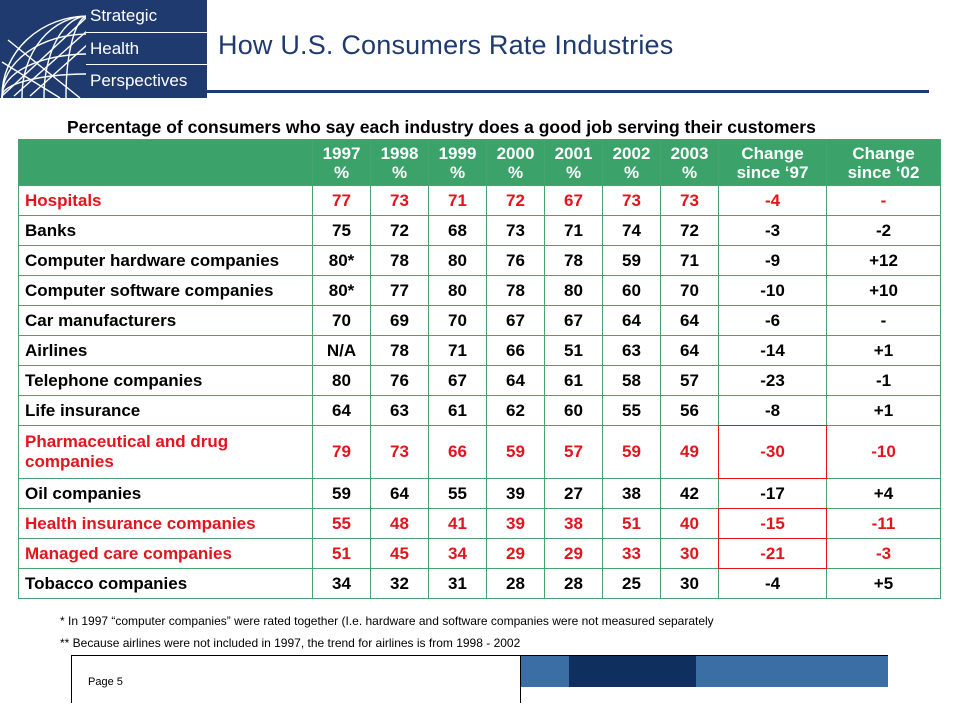 The height and width of the screenshot is (720, 960). What do you see at coordinates (515, 410) in the screenshot?
I see `percent-cell: 62` at bounding box center [515, 410].